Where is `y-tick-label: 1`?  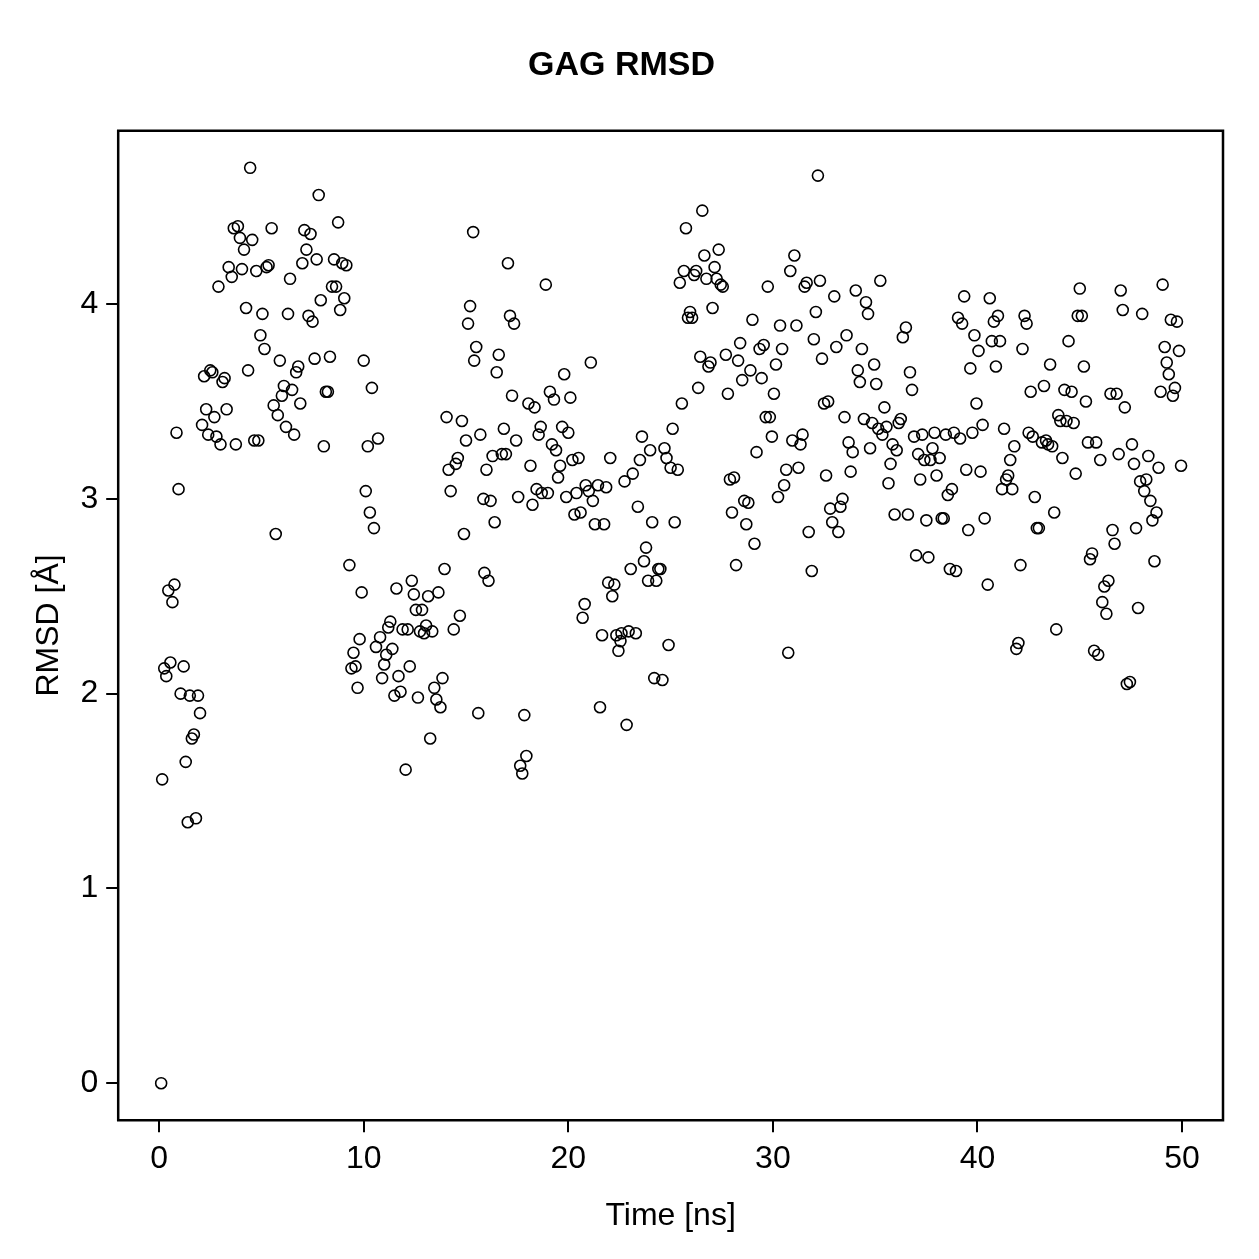 y-tick-label: 1 is located at coordinates (89, 886).